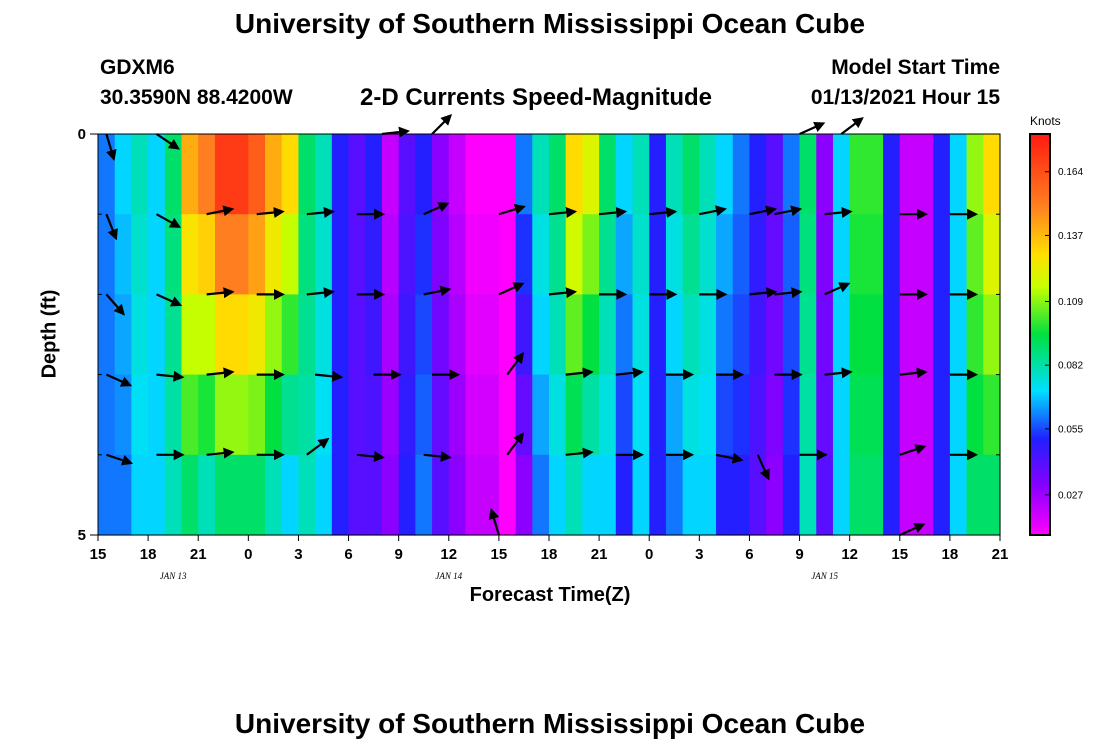  What do you see at coordinates (398, 554) in the screenshot?
I see `x-tick-label: 9` at bounding box center [398, 554].